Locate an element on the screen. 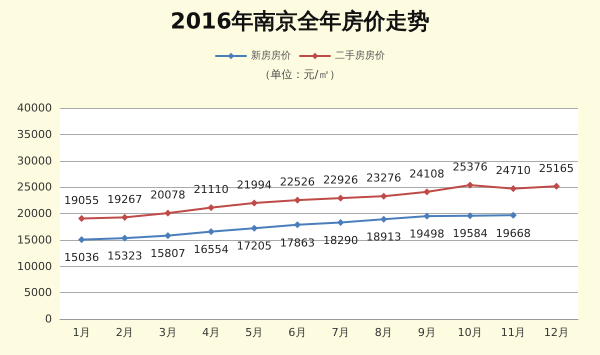 Image resolution: width=600 pixels, height=355 pixels. y-tick-label: 35000 is located at coordinates (34, 134).